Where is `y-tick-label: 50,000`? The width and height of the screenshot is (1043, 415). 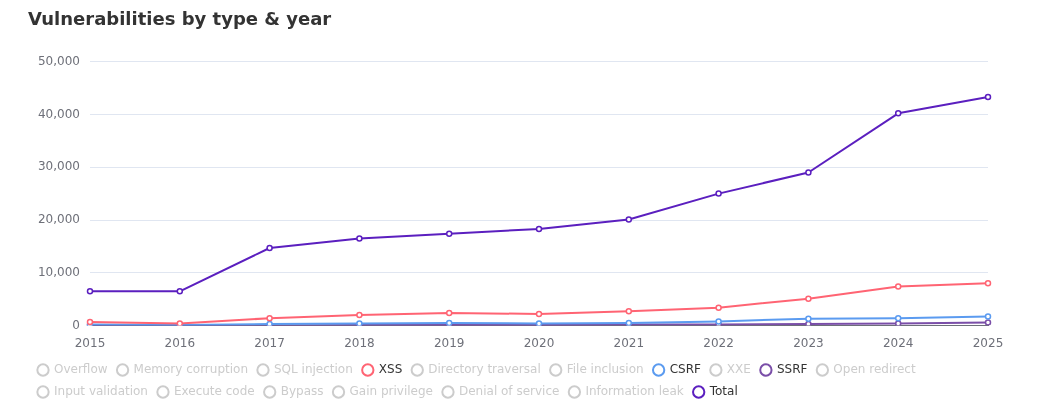 y-tick-label: 50,000 is located at coordinates (58, 60).